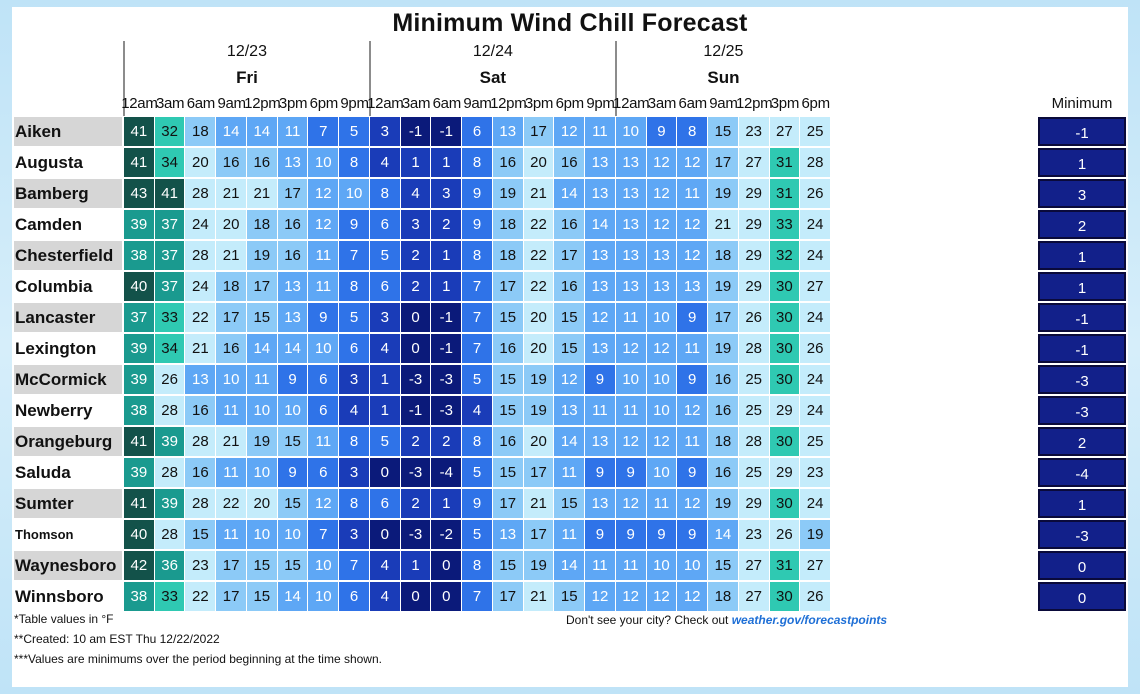  Describe the element at coordinates (507, 503) in the screenshot. I see `table-cell: 17` at that location.